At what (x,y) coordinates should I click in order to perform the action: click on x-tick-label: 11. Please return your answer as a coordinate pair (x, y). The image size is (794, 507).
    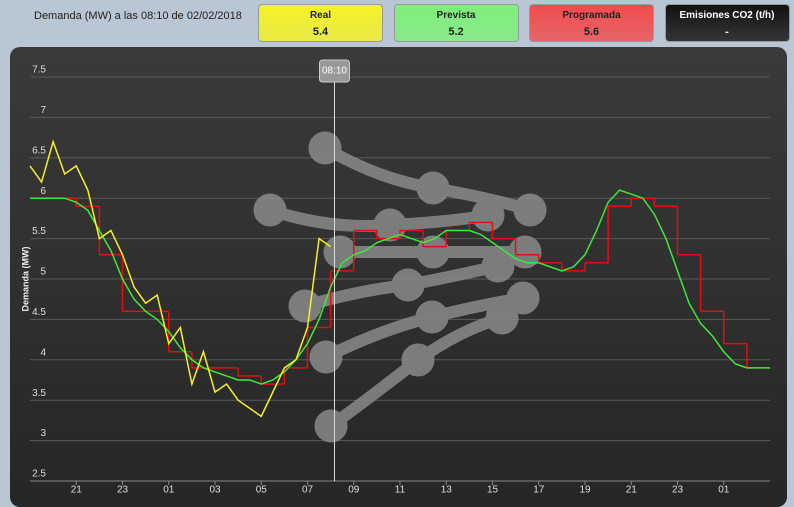
    Looking at the image, I should click on (400, 490).